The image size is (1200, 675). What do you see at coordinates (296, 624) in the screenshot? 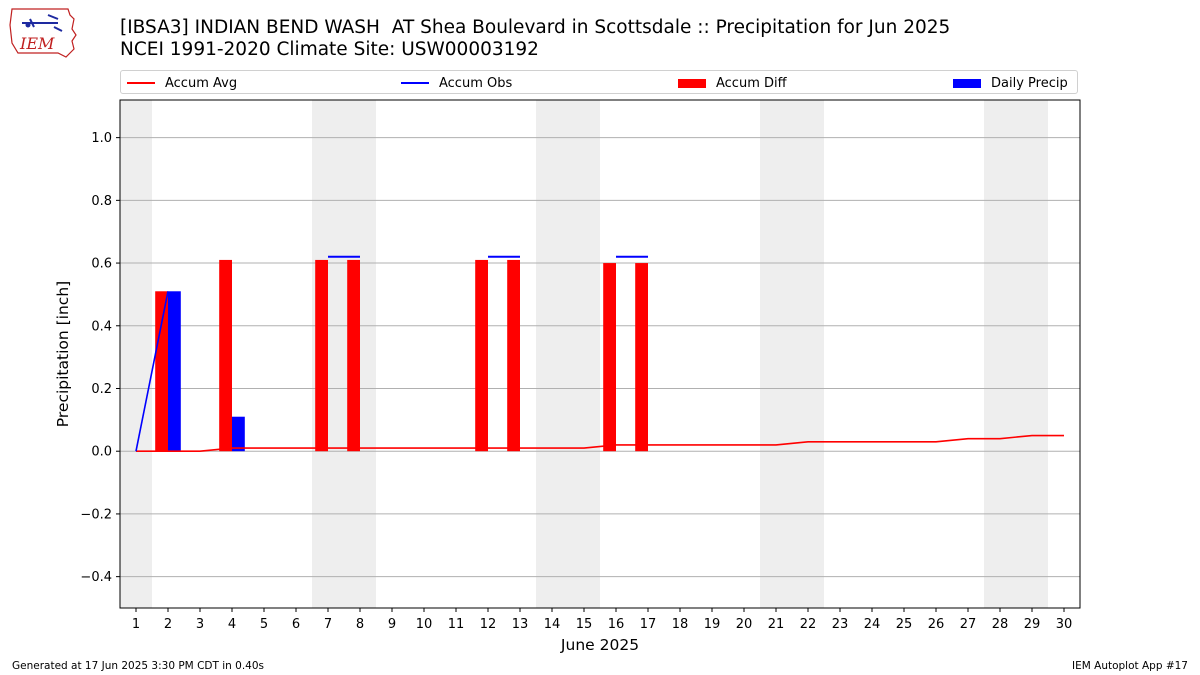
I see `x-tick-label: 6` at bounding box center [296, 624].